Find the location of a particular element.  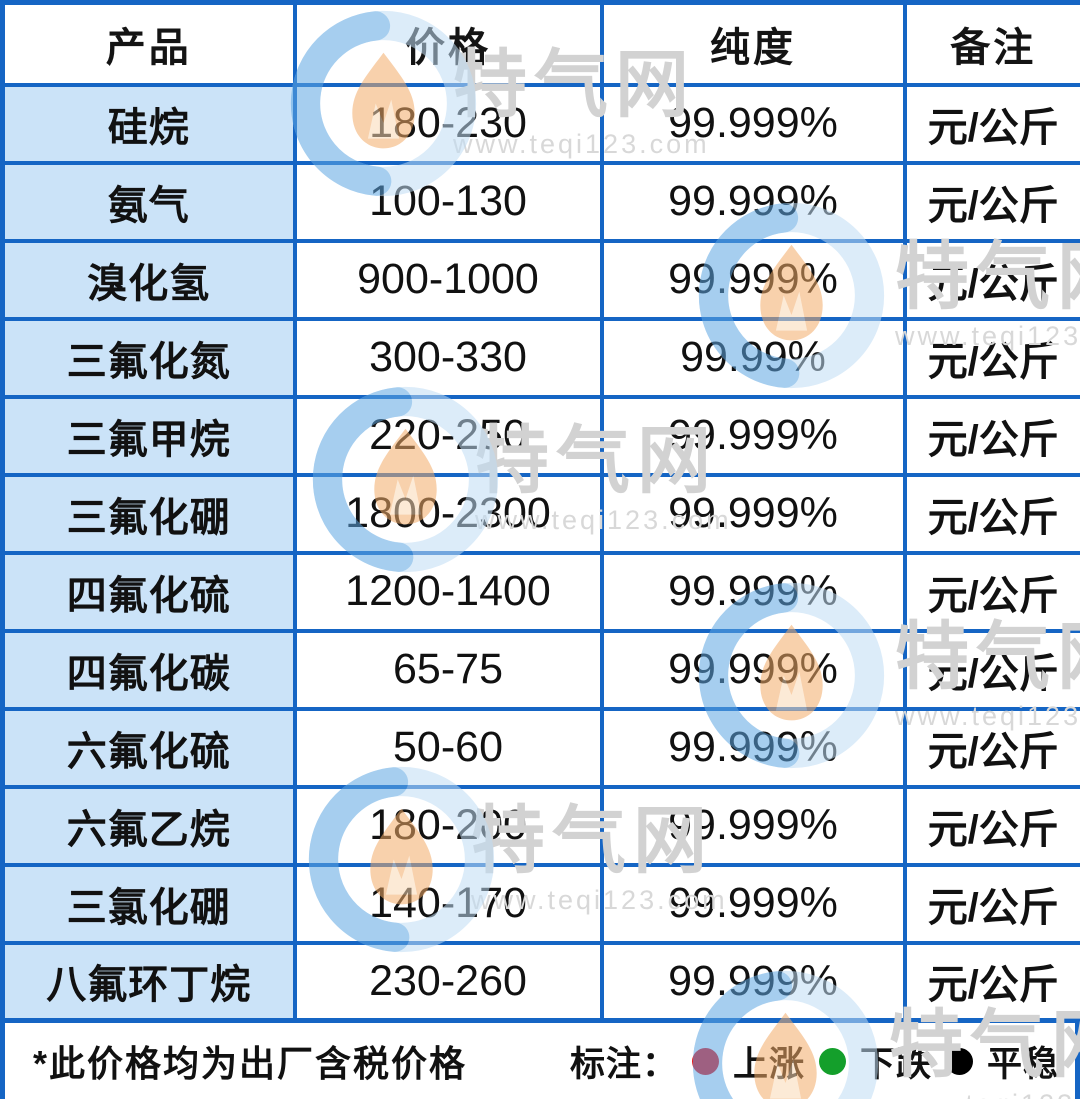

legend-label-steady: 平稳 is located at coordinates (1022, 1064).